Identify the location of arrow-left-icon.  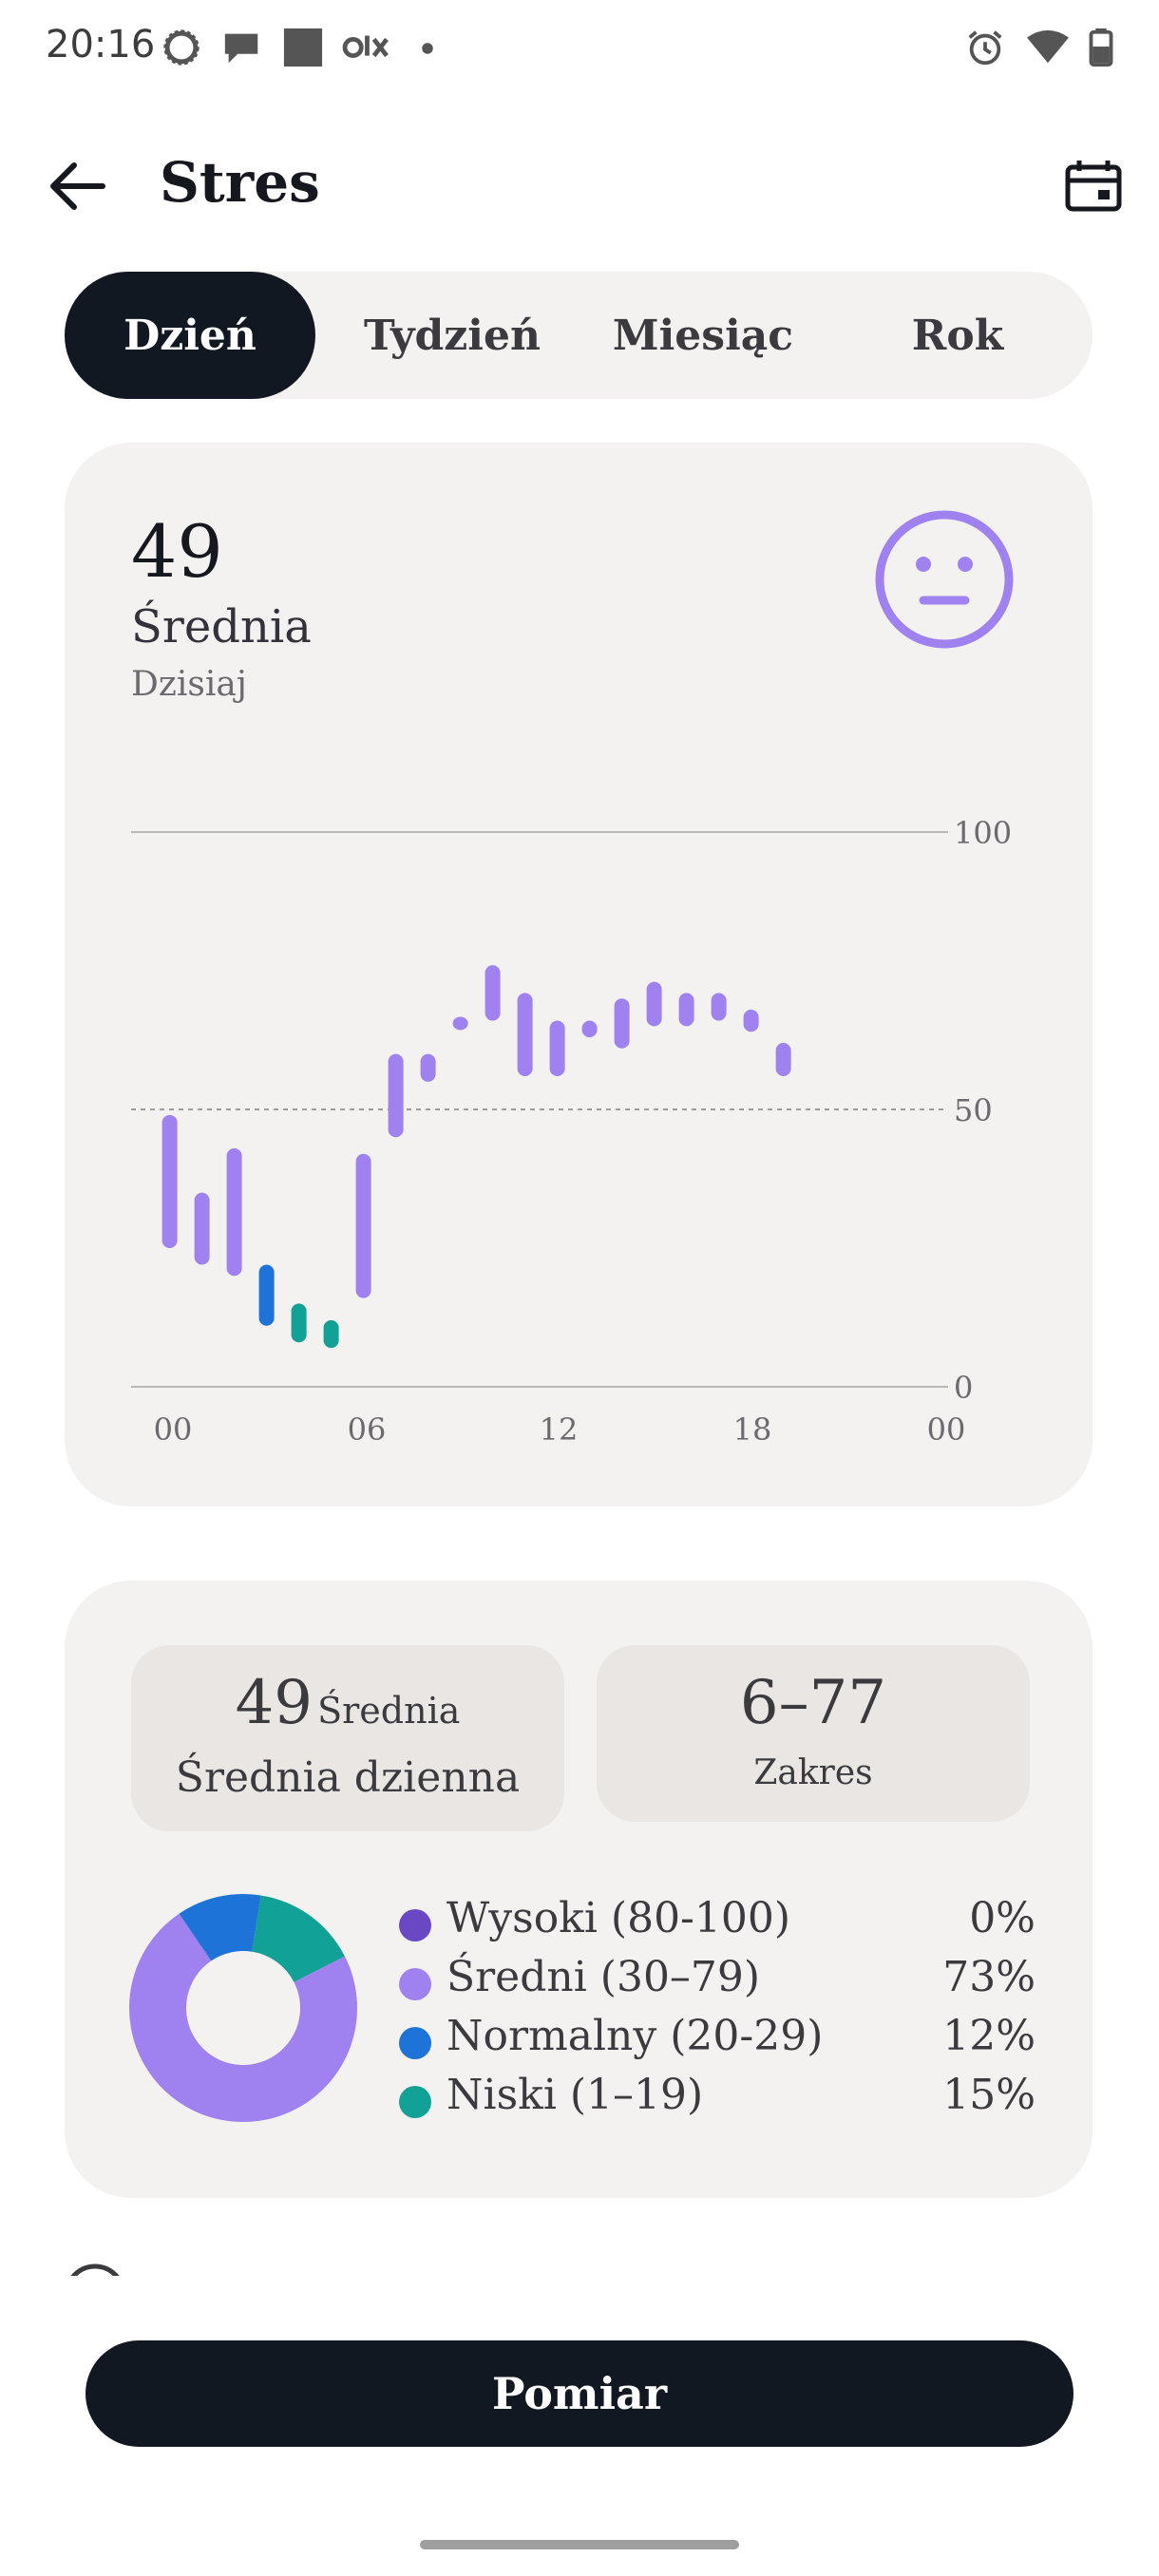
(76, 186).